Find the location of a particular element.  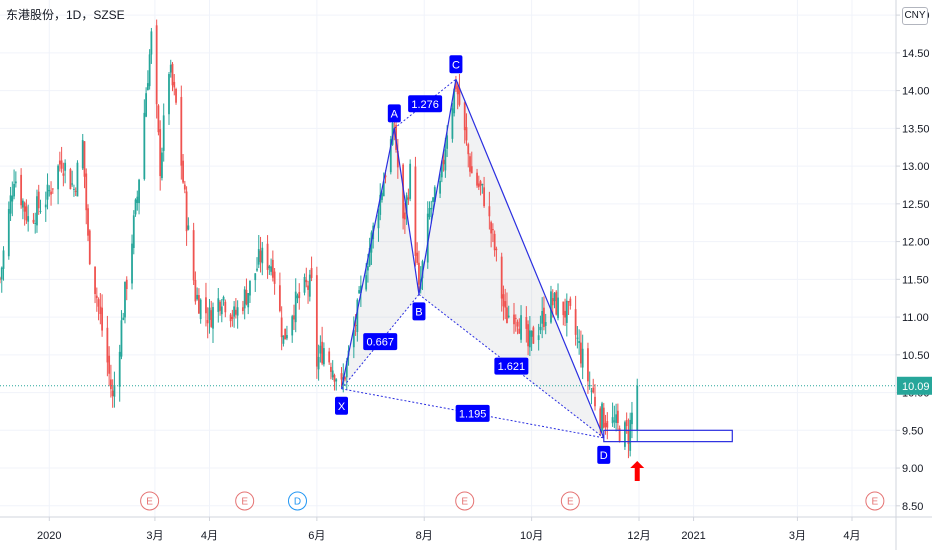

ratio-label: 1.195 is located at coordinates (472, 413).